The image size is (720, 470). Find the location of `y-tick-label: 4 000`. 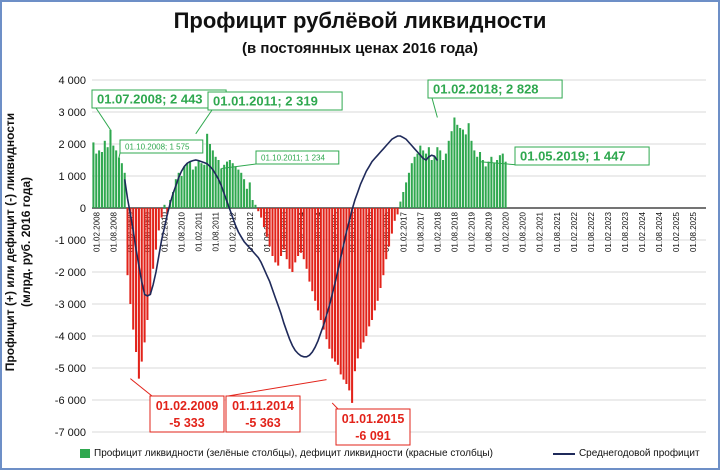

y-tick-label: 4 000 is located at coordinates (72, 81).